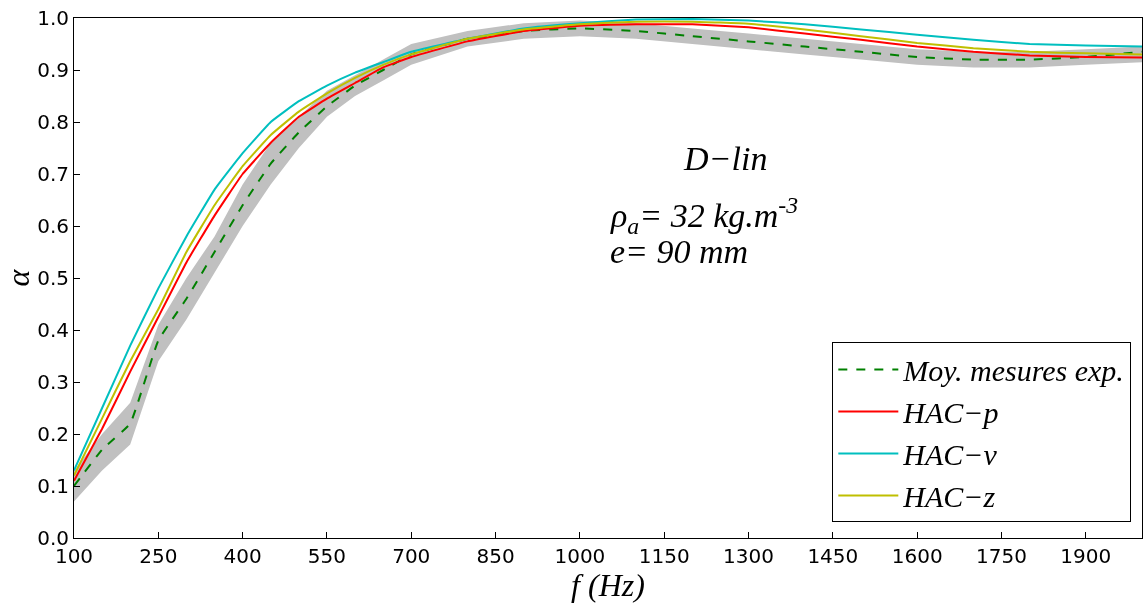  I want to click on legend-label: HAC−v, so click(950, 455).